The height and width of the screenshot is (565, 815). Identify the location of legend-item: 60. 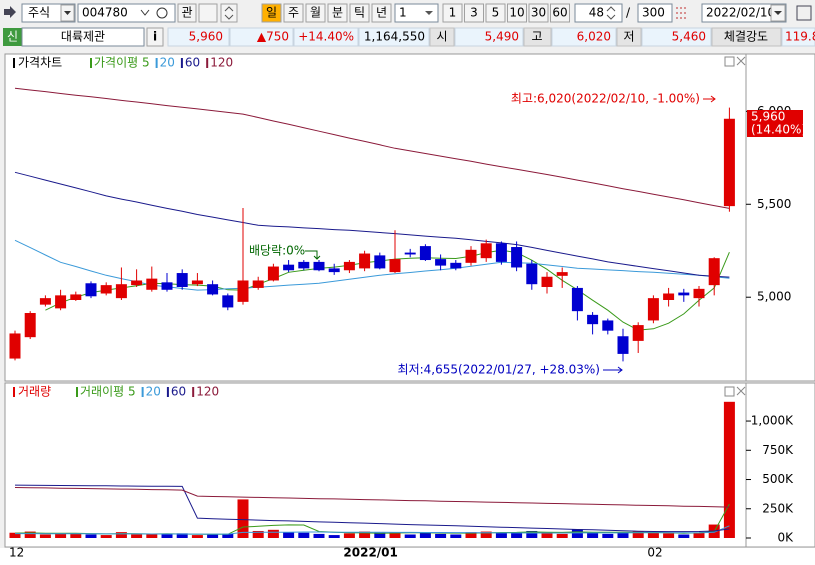
(192, 63).